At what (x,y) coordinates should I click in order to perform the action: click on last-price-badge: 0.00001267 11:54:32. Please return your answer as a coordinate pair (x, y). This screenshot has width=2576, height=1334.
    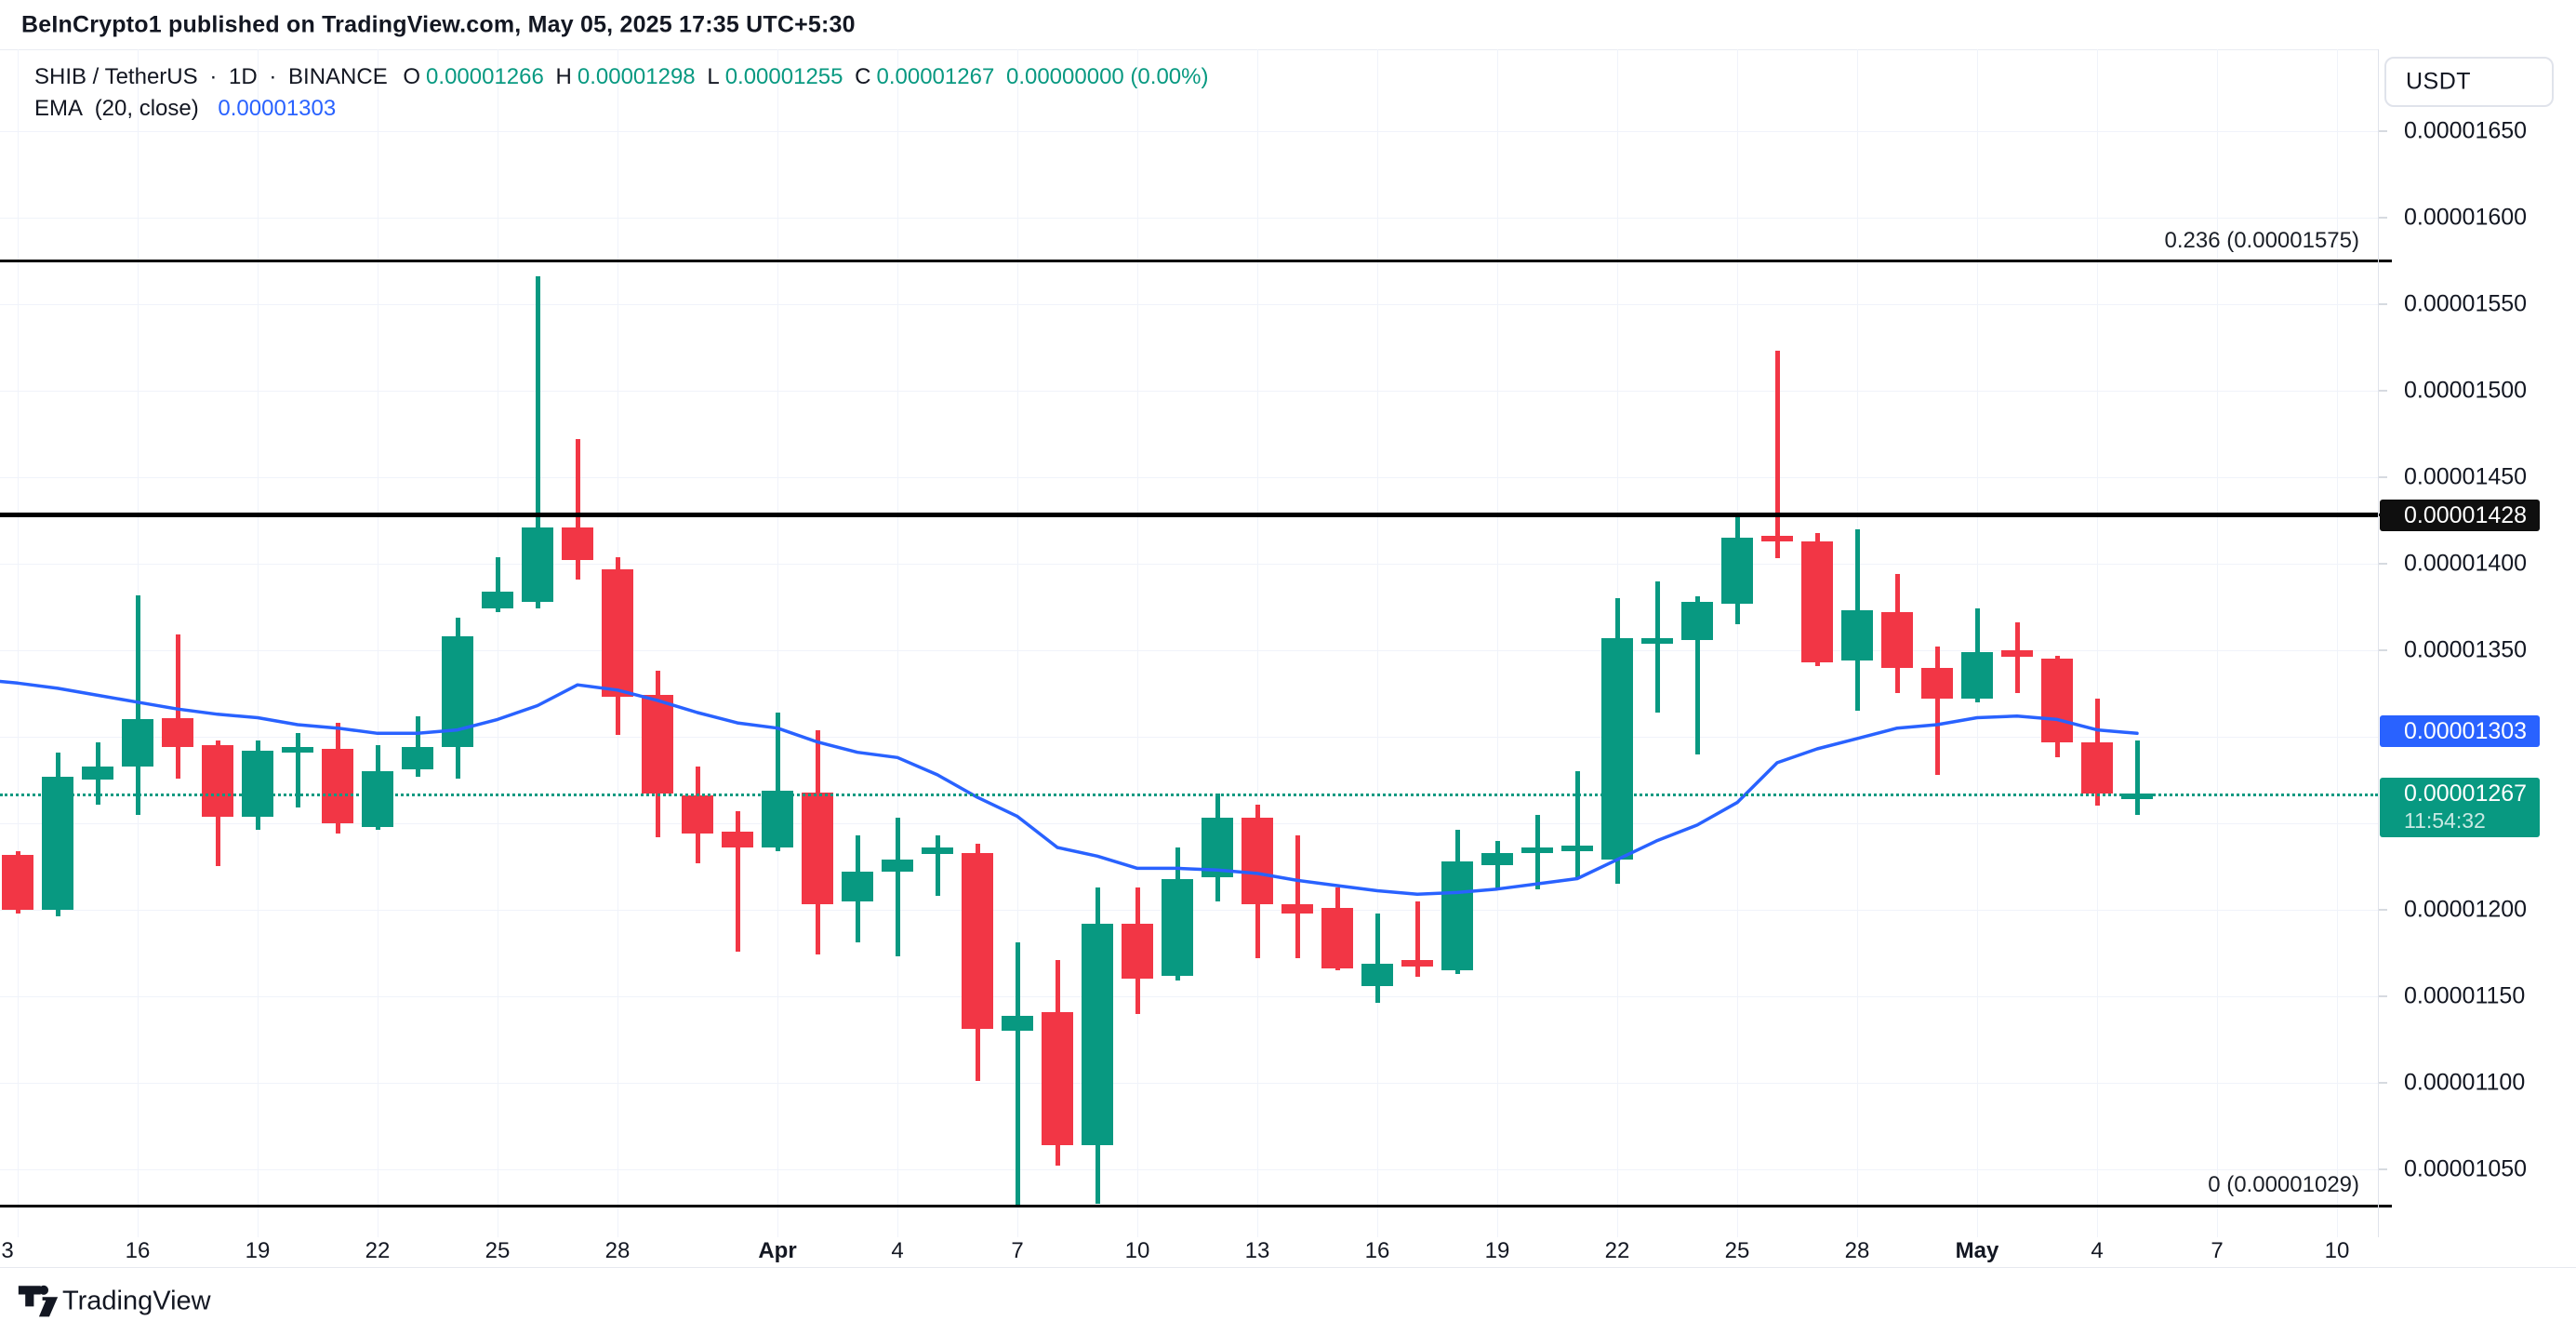
    Looking at the image, I should click on (2460, 808).